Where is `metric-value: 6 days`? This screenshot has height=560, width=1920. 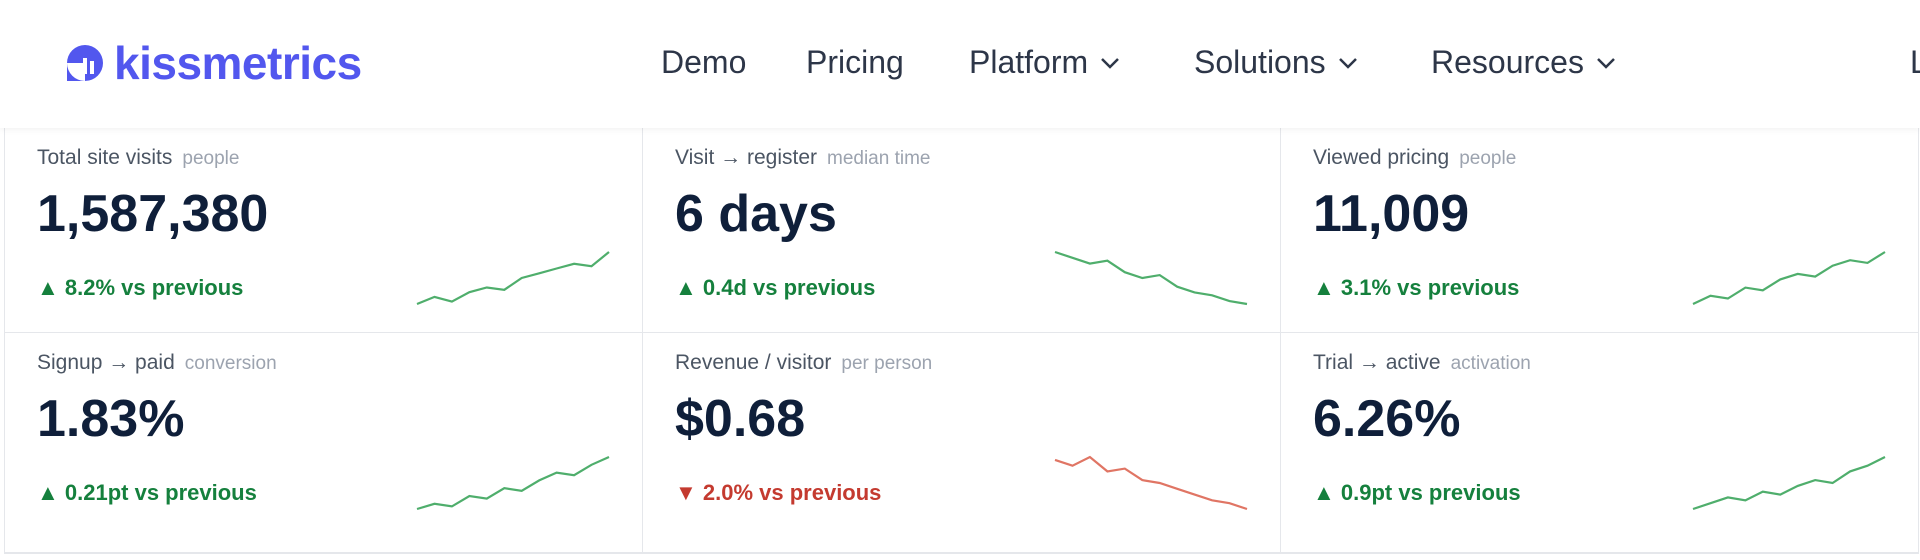 metric-value: 6 days is located at coordinates (756, 214).